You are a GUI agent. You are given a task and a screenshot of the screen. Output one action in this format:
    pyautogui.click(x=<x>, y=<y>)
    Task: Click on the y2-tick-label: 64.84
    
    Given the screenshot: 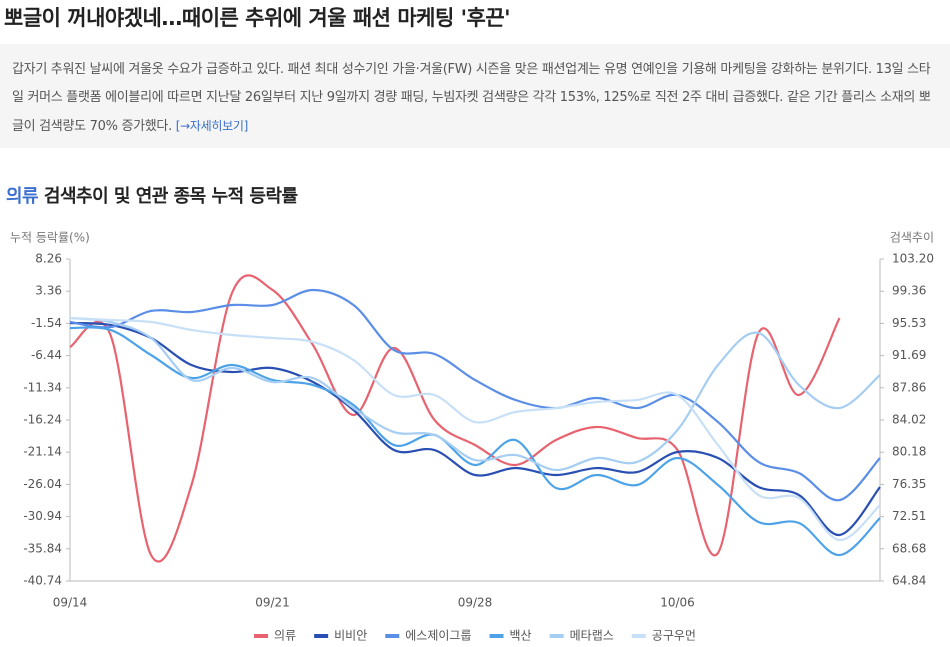 What is the action you would take?
    pyautogui.click(x=909, y=581)
    